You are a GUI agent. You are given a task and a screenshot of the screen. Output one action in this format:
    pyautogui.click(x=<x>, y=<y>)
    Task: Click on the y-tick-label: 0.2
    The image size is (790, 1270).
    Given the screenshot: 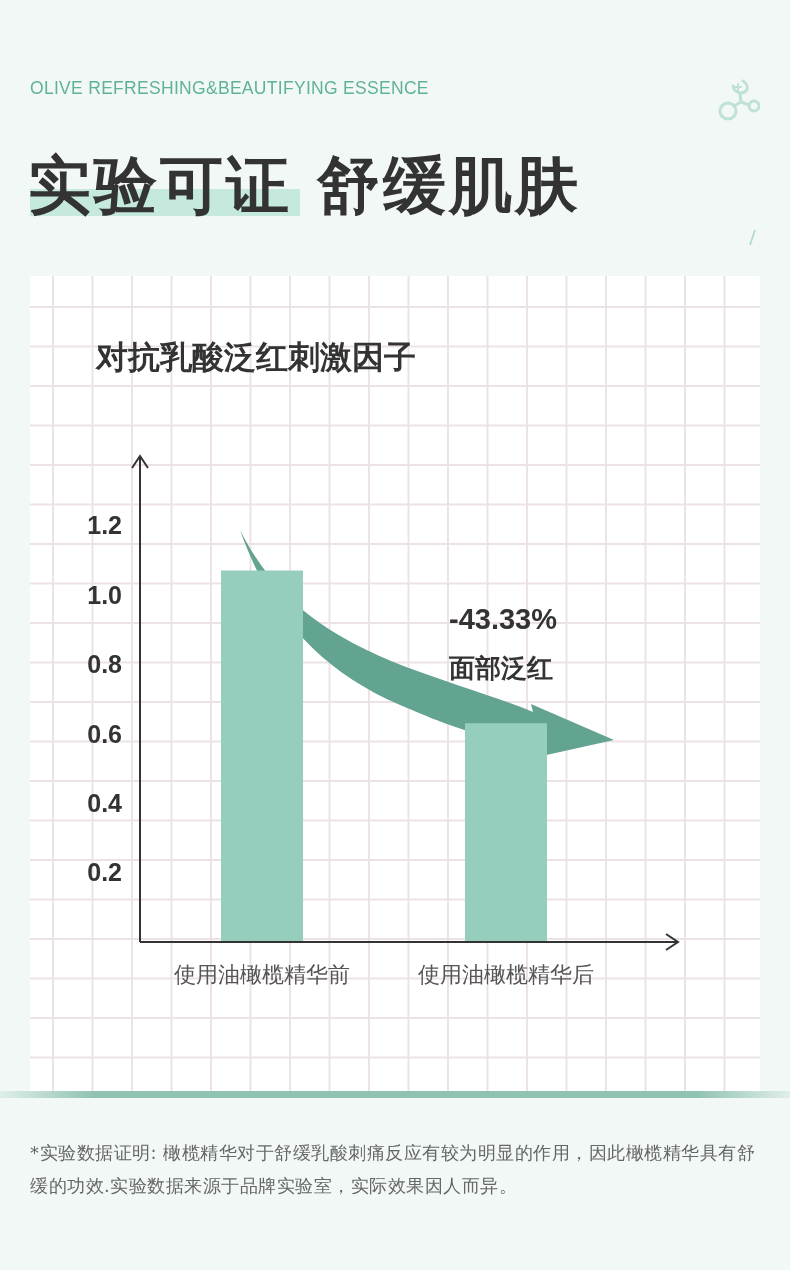 What is the action you would take?
    pyautogui.click(x=104, y=872)
    